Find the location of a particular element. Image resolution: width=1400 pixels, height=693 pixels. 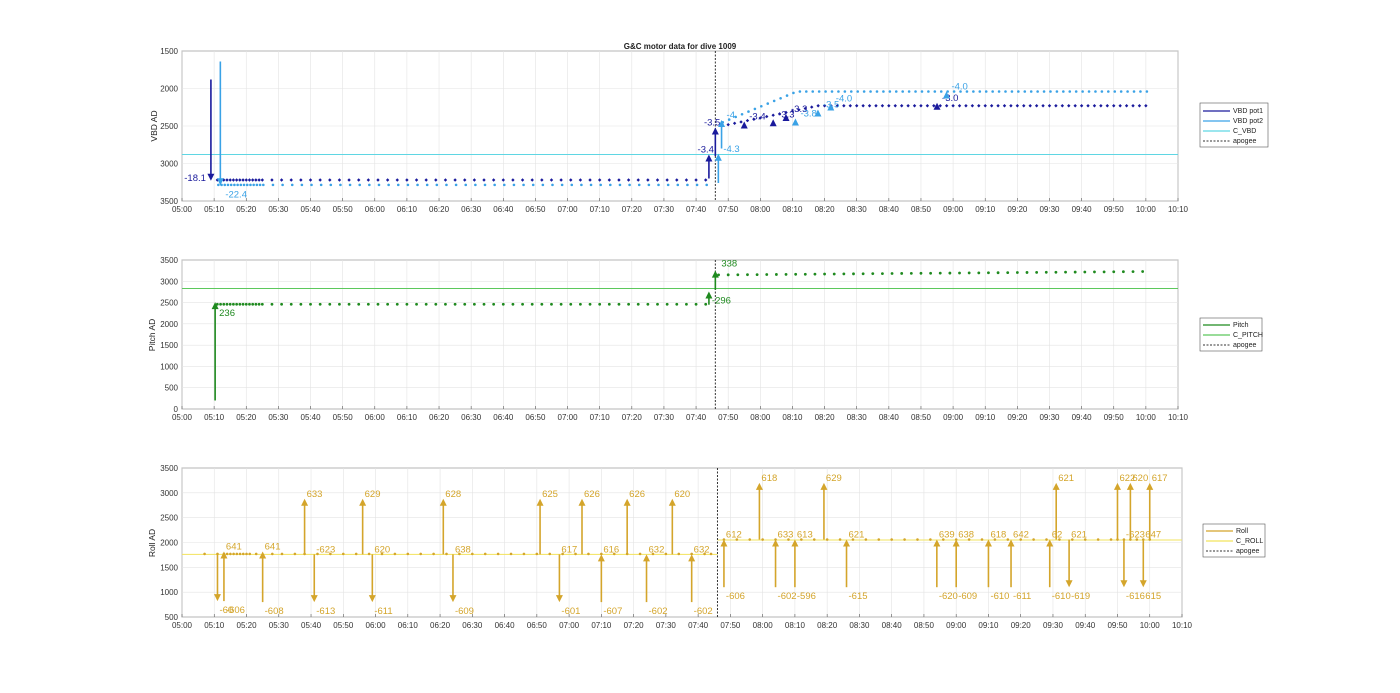

vbd-annotation-label: -4.3 is located at coordinates (731, 149).